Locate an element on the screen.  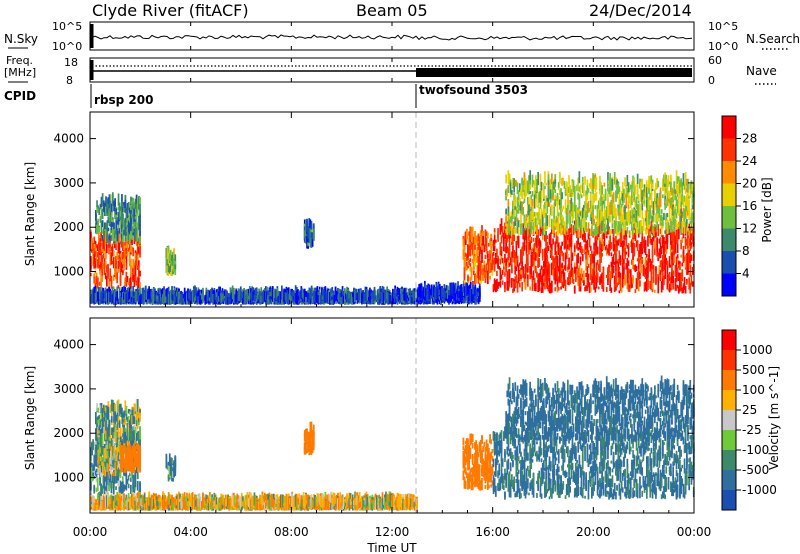
nave-right-tick-top: 60 is located at coordinates (715, 60).